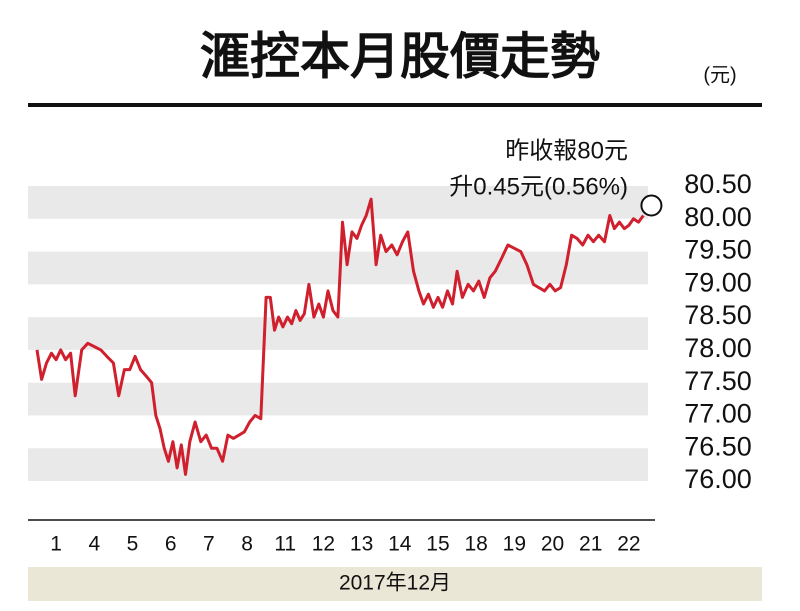 The height and width of the screenshot is (611, 800). What do you see at coordinates (590, 544) in the screenshot?
I see `x-tick-label: 21` at bounding box center [590, 544].